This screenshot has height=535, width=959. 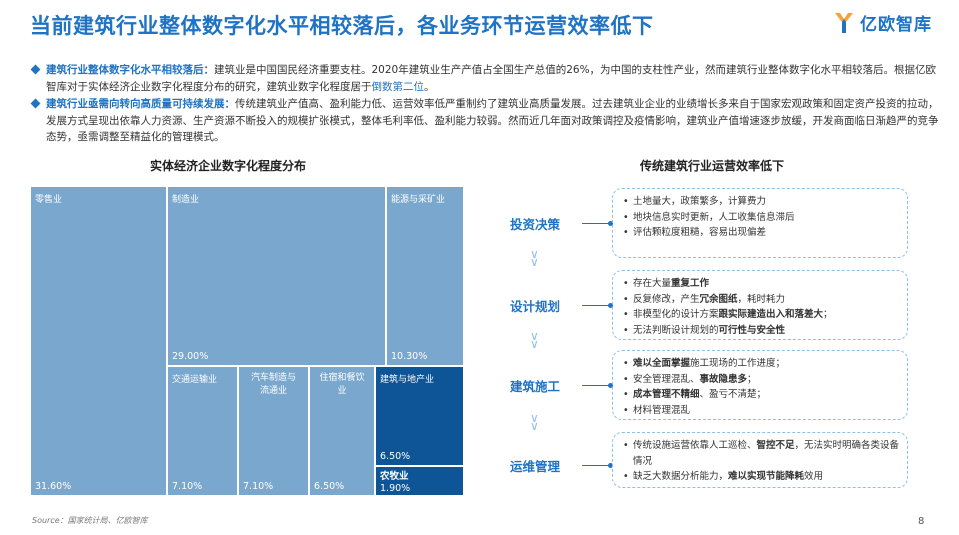 What do you see at coordinates (130, 70) in the screenshot?
I see `bullet-heading: 建筑行业整体数字化水平相较落后：` at bounding box center [130, 70].